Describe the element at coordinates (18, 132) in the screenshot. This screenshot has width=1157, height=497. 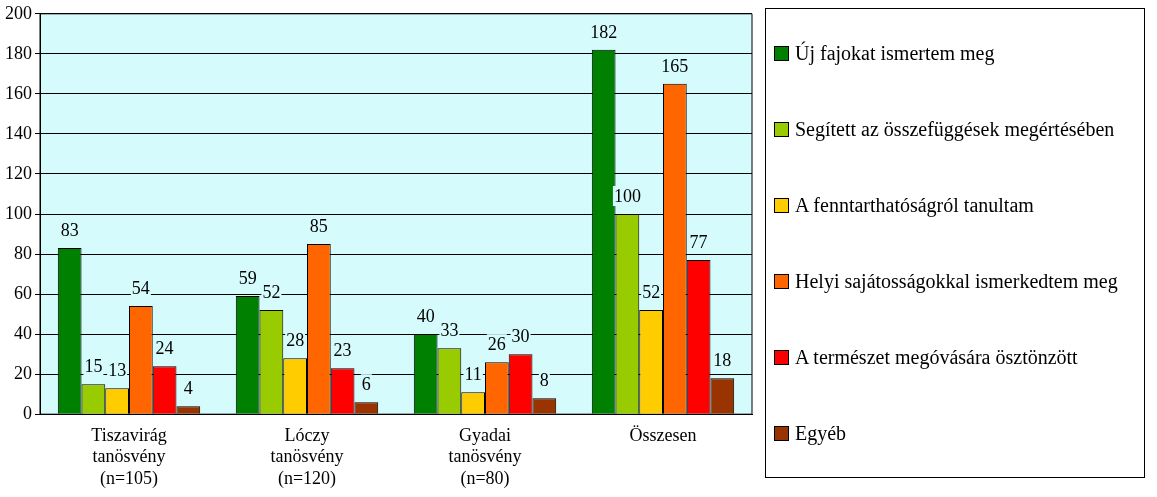
I see `y-tick-label: 140` at that location.